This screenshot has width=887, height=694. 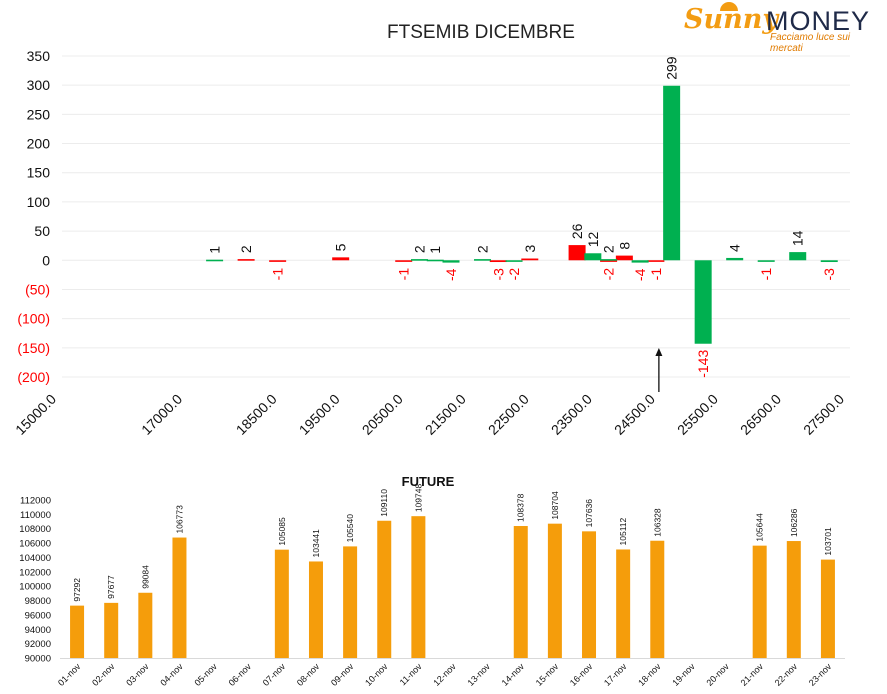 I want to click on data-label: 108378, so click(x=521, y=507).